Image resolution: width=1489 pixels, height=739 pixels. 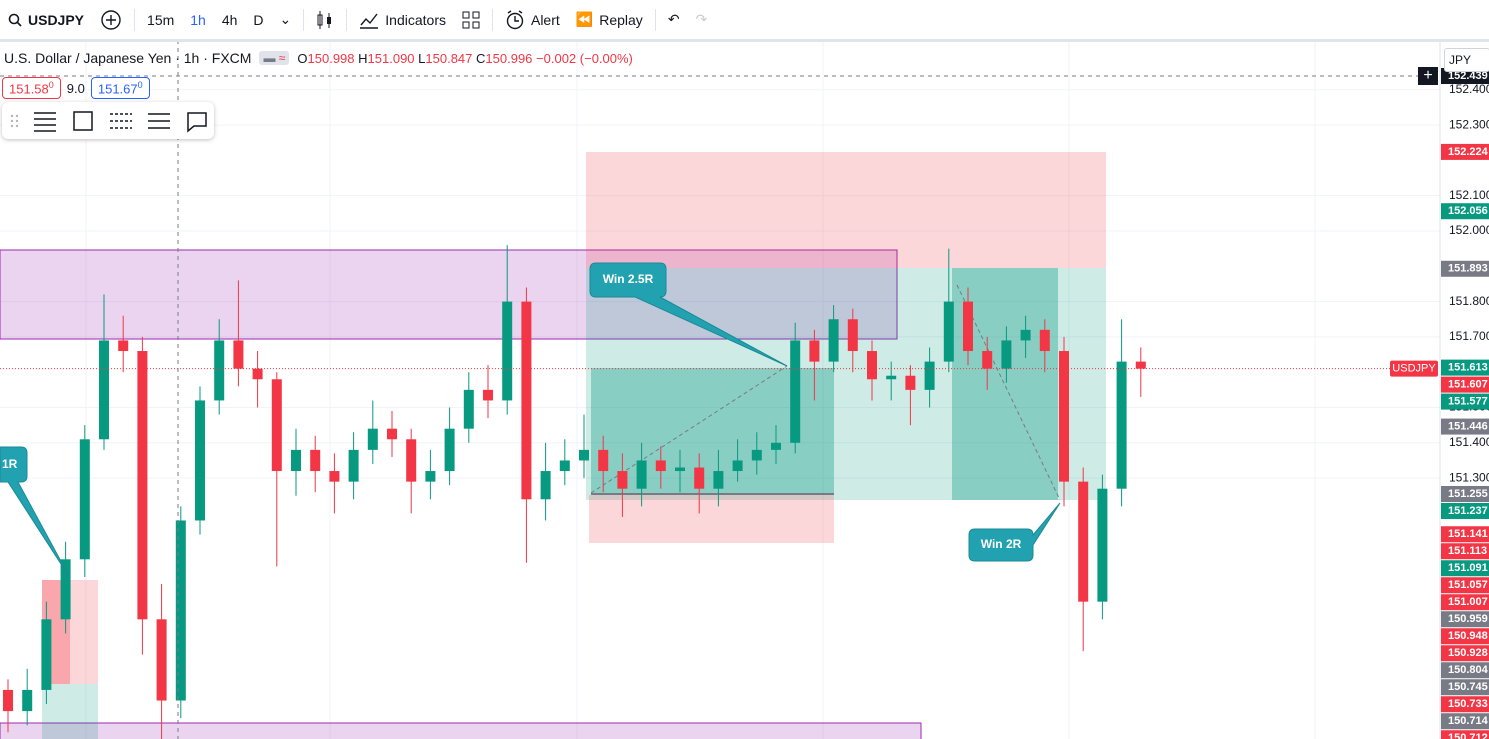 I want to click on tool-short, so click(x=159, y=121).